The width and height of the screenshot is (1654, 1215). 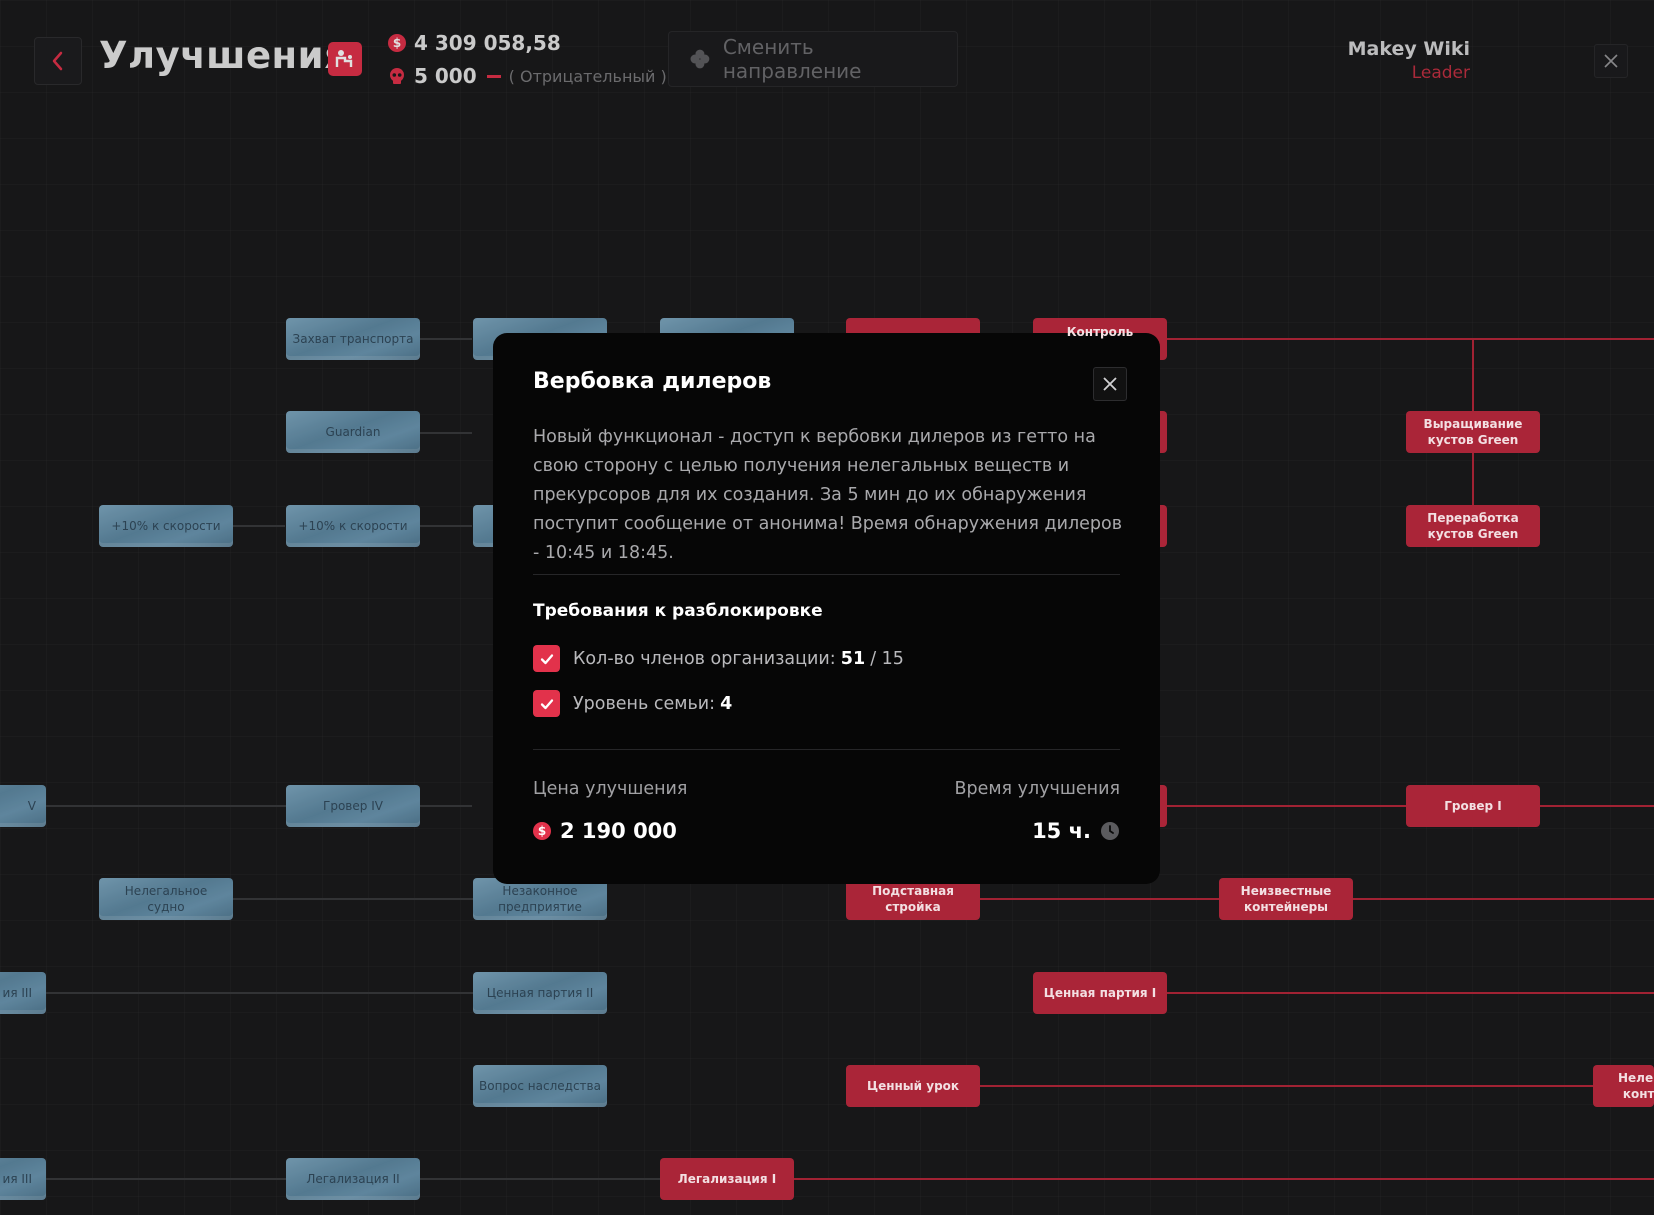 I want to click on user-role: Leader, so click(x=1440, y=73).